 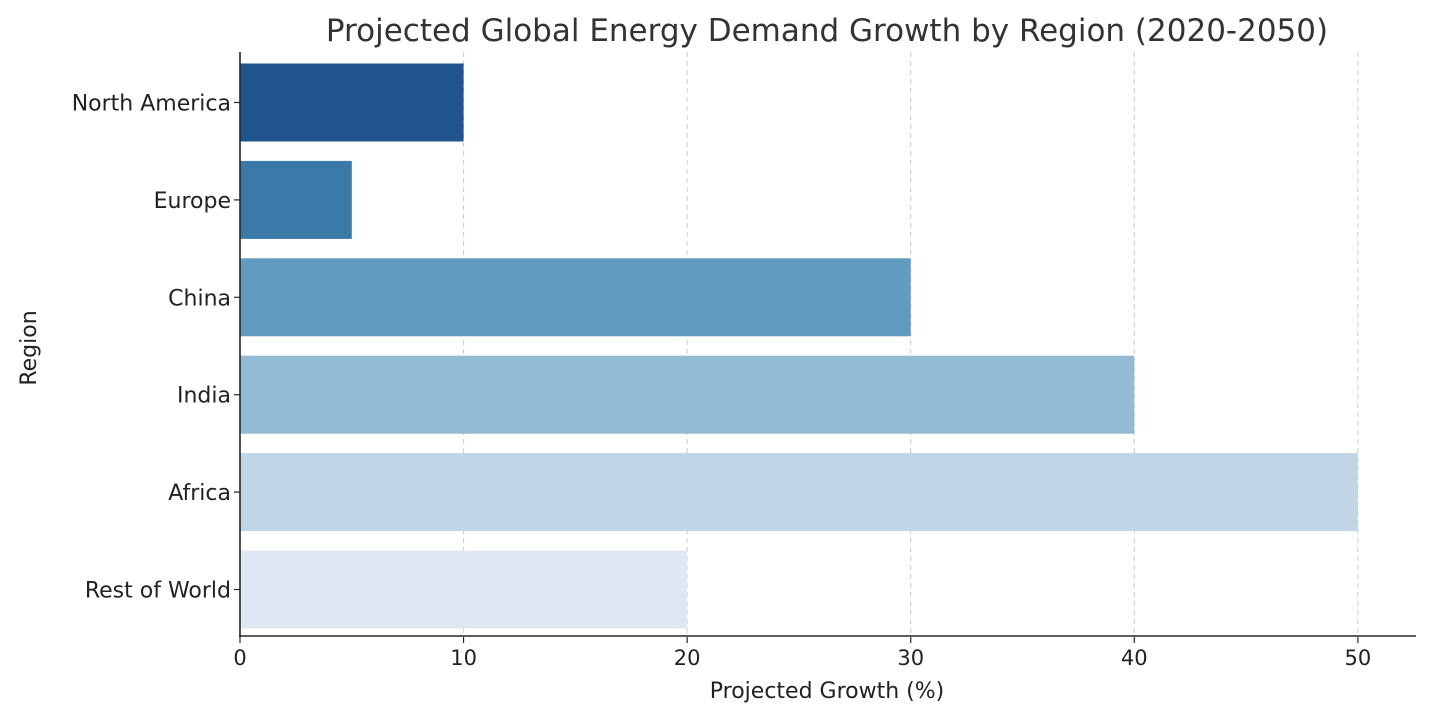 I want to click on x-axis-label: Projected Growth (%), so click(x=827, y=691).